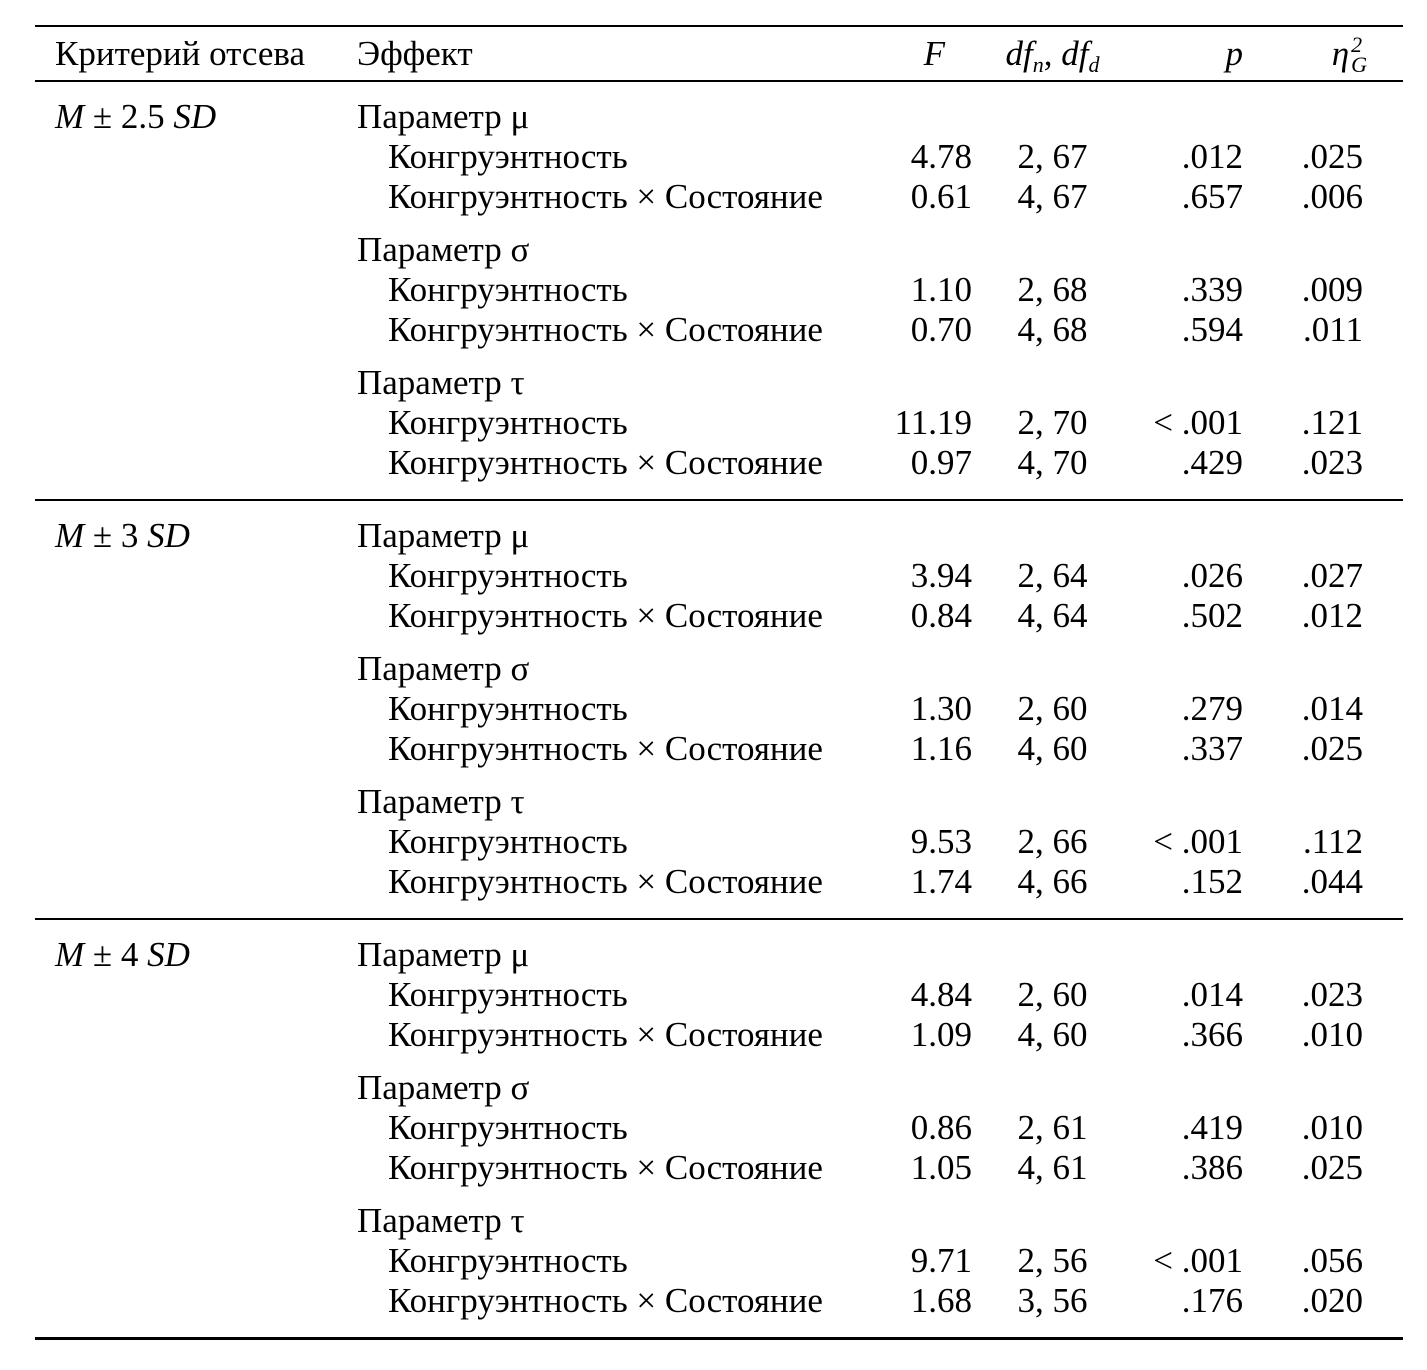 The height and width of the screenshot is (1370, 1427). What do you see at coordinates (1052, 708) in the screenshot?
I see `df-cell: 2, 60` at bounding box center [1052, 708].